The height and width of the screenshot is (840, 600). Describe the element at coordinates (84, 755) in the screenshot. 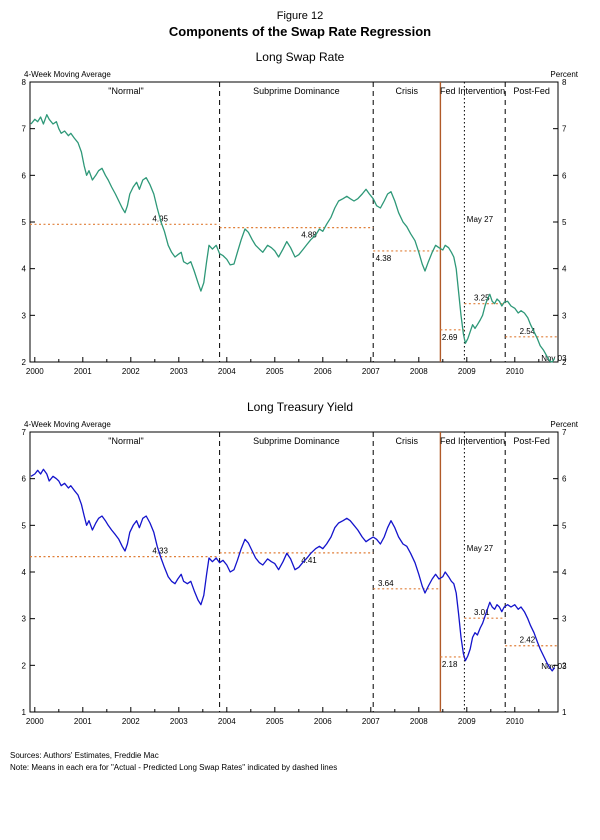

I see `sources-note: Sources: Authors' Estimates, Freddie Mac` at that location.